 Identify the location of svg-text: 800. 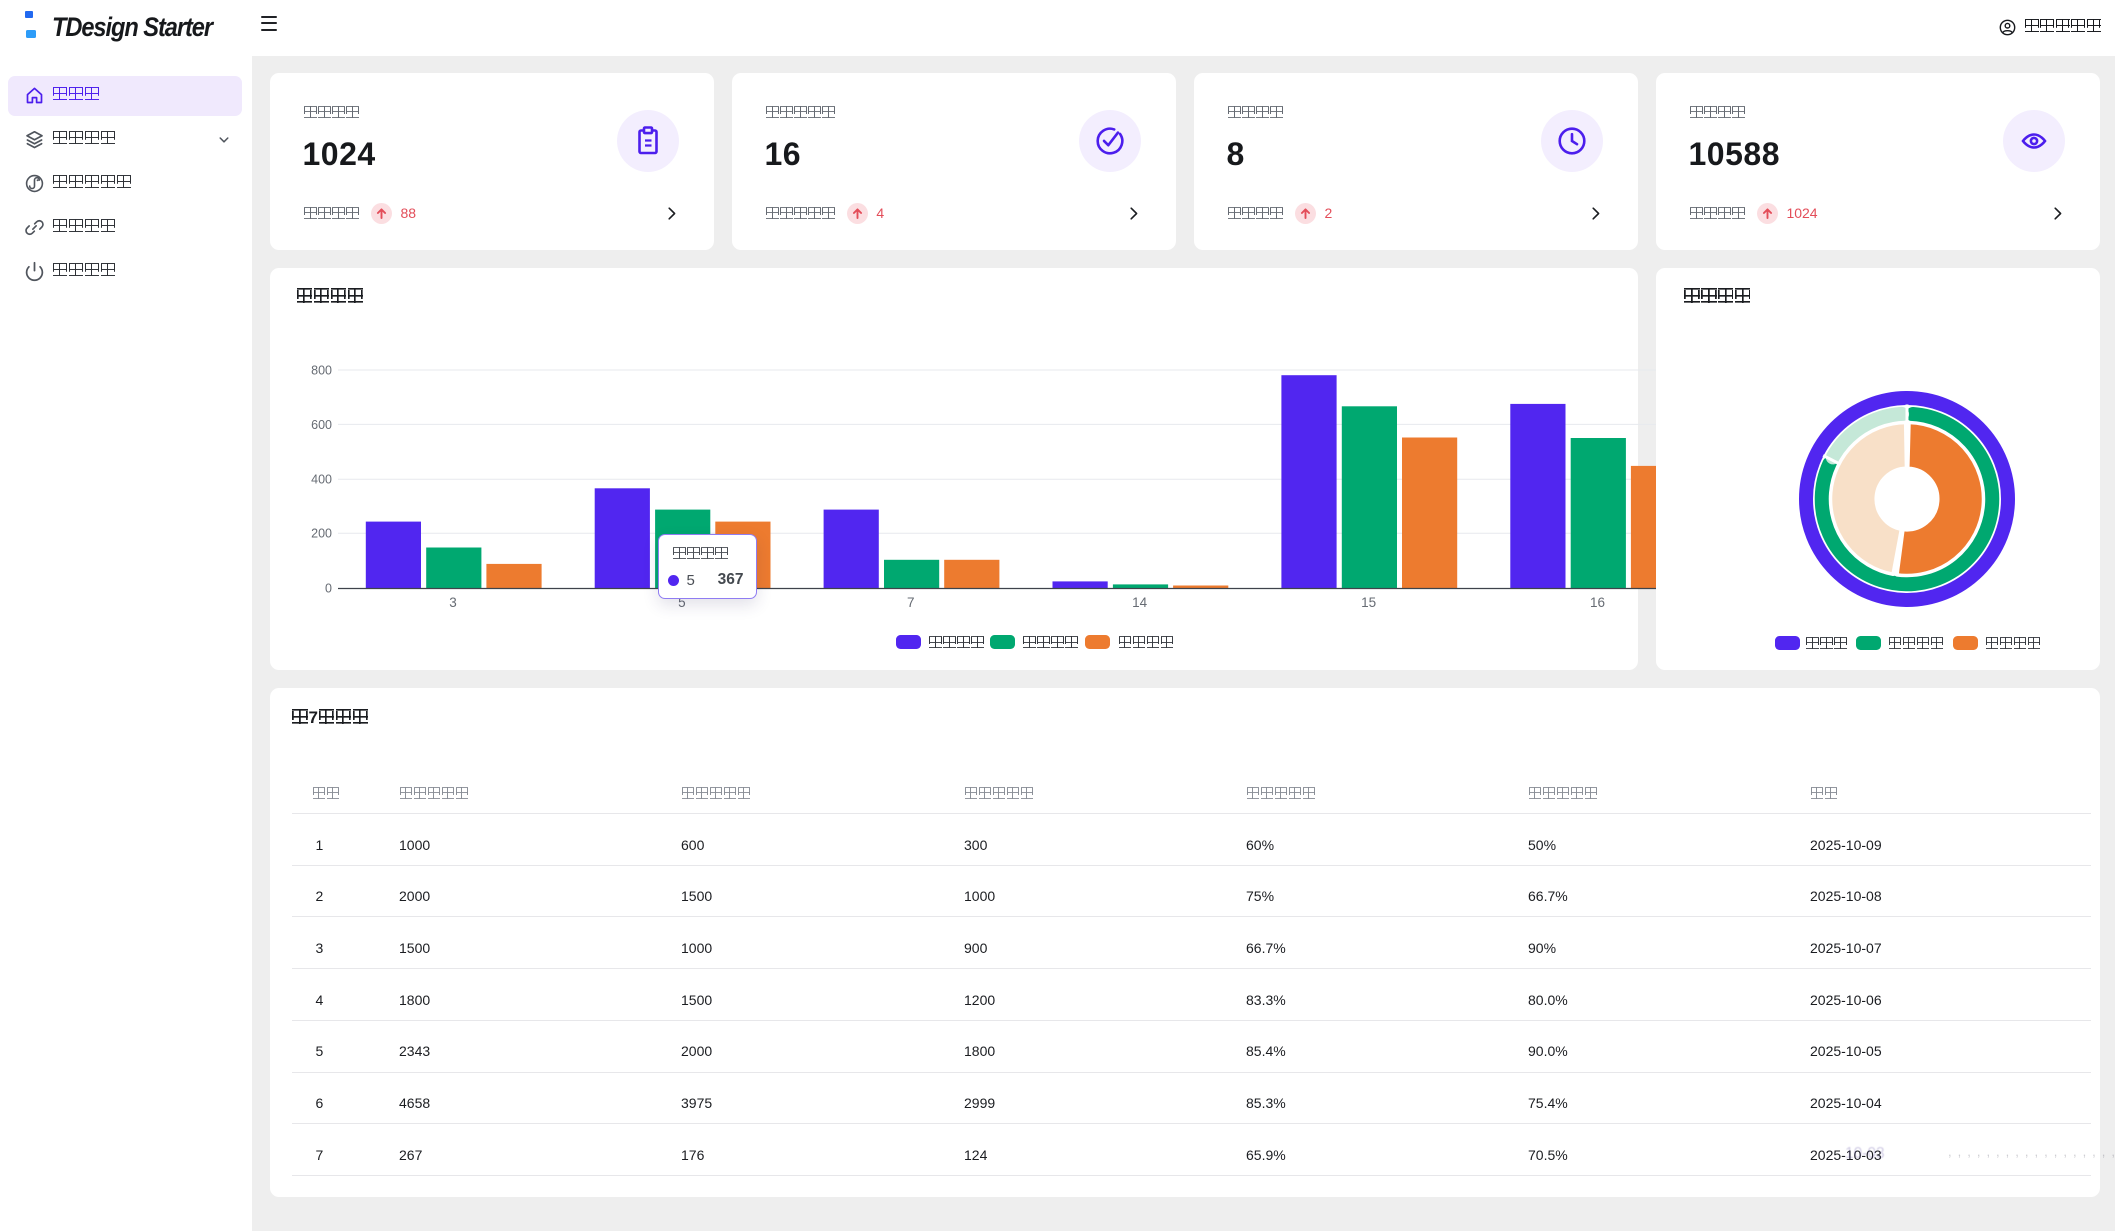
(321, 370).